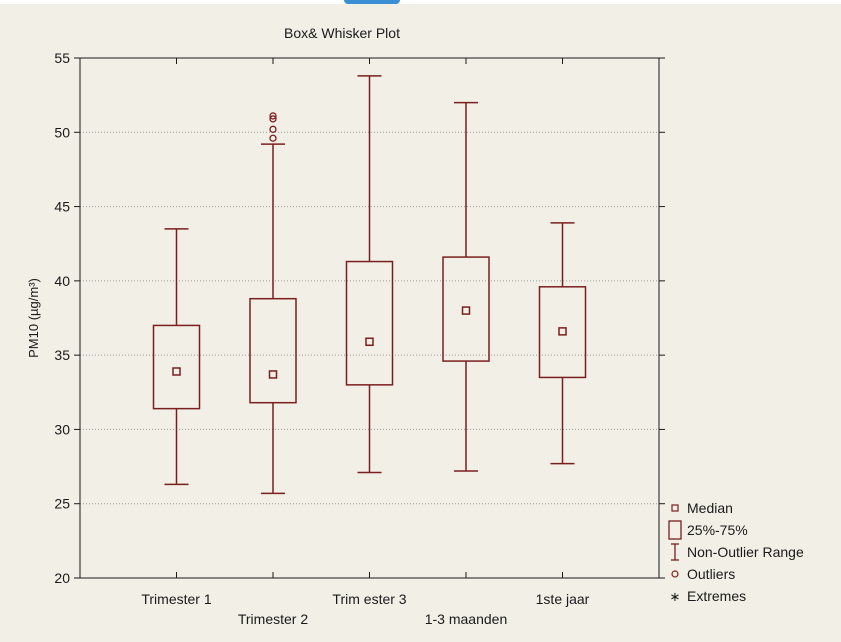 The height and width of the screenshot is (642, 841). What do you see at coordinates (675, 508) in the screenshot?
I see `legend-median-swatch` at bounding box center [675, 508].